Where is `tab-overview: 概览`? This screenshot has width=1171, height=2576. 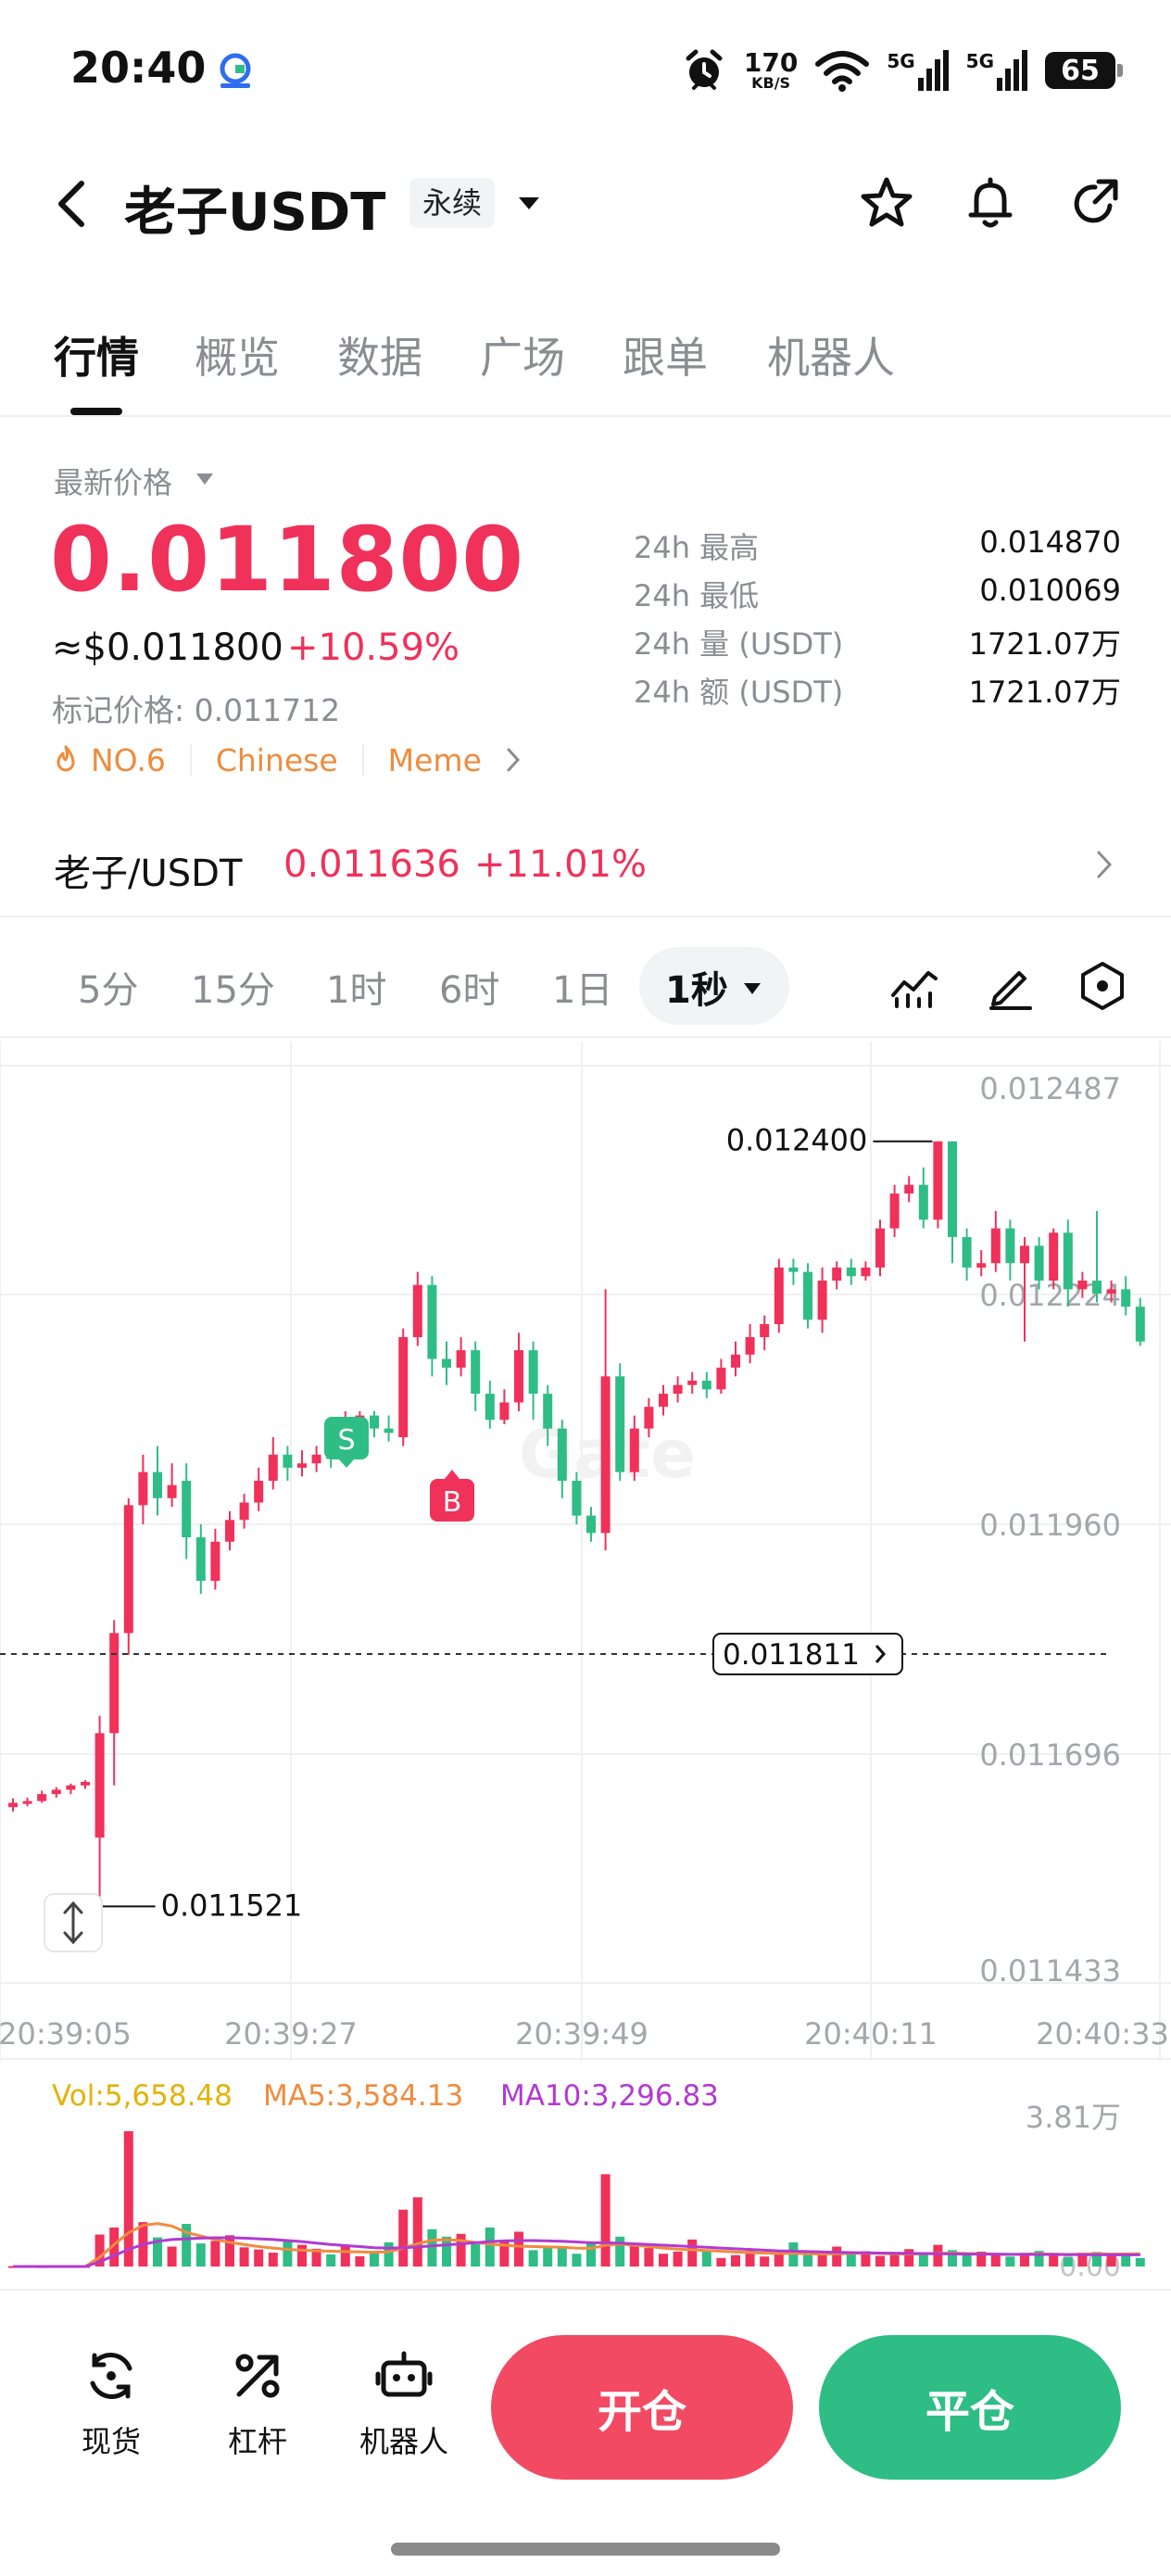
tab-overview: 概览 is located at coordinates (238, 358).